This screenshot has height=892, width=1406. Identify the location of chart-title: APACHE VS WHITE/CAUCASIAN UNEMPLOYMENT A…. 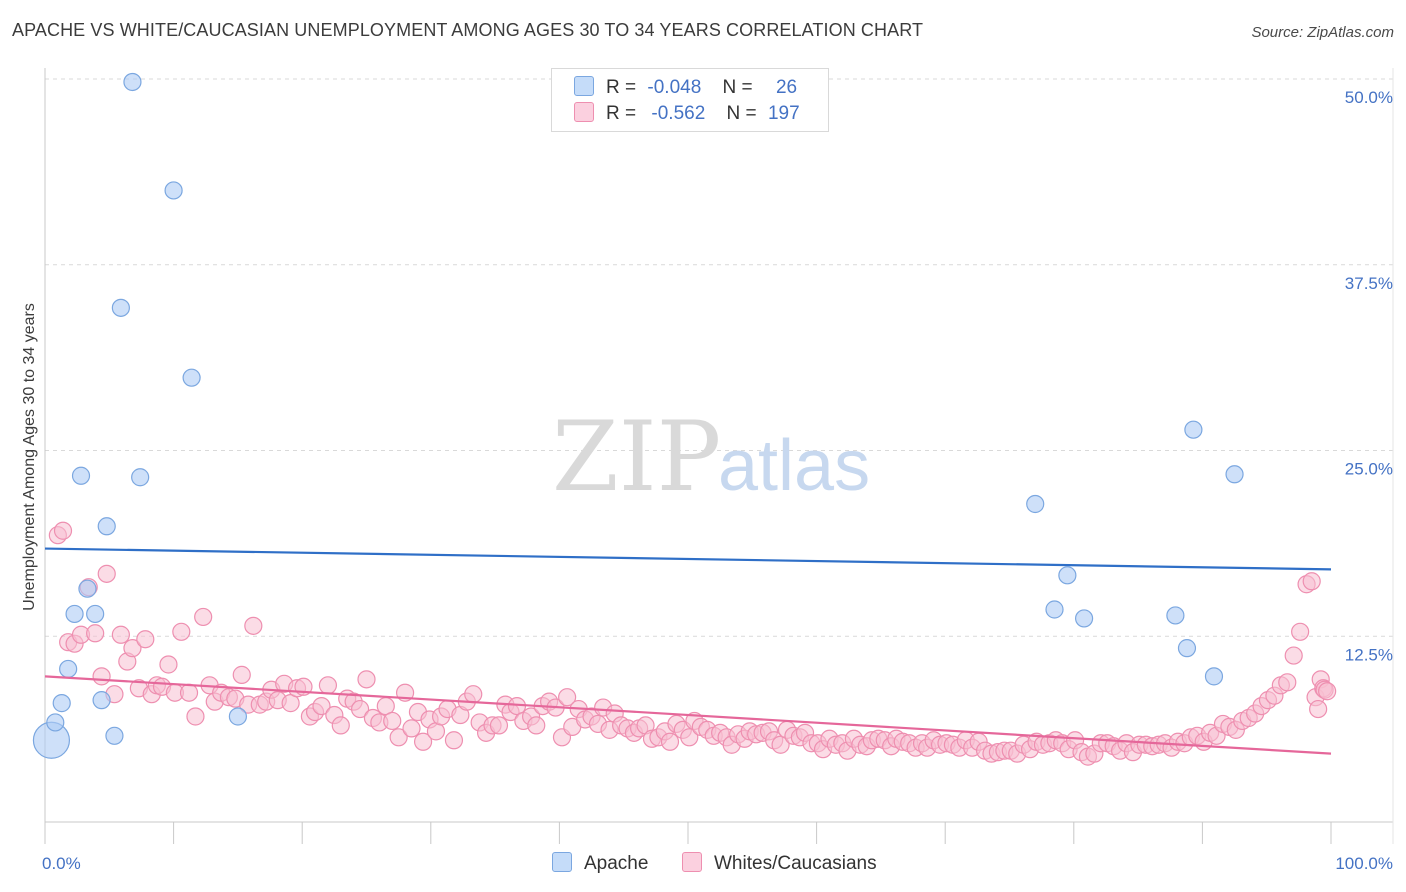
(468, 30).